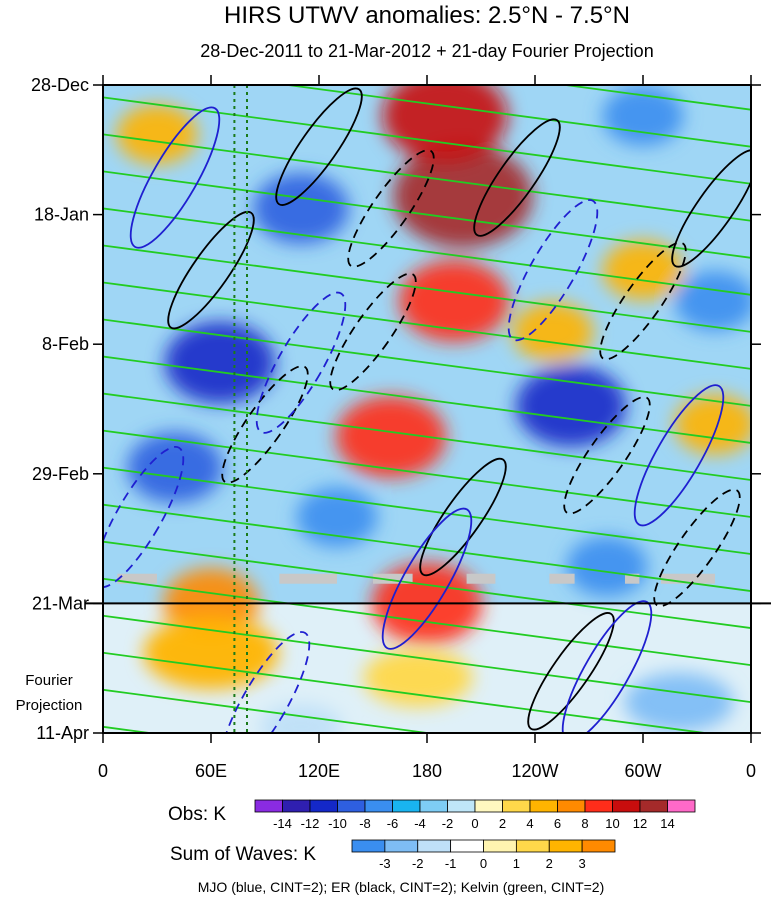  What do you see at coordinates (211, 771) in the screenshot?
I see `x-tick-label-1: 60E` at bounding box center [211, 771].